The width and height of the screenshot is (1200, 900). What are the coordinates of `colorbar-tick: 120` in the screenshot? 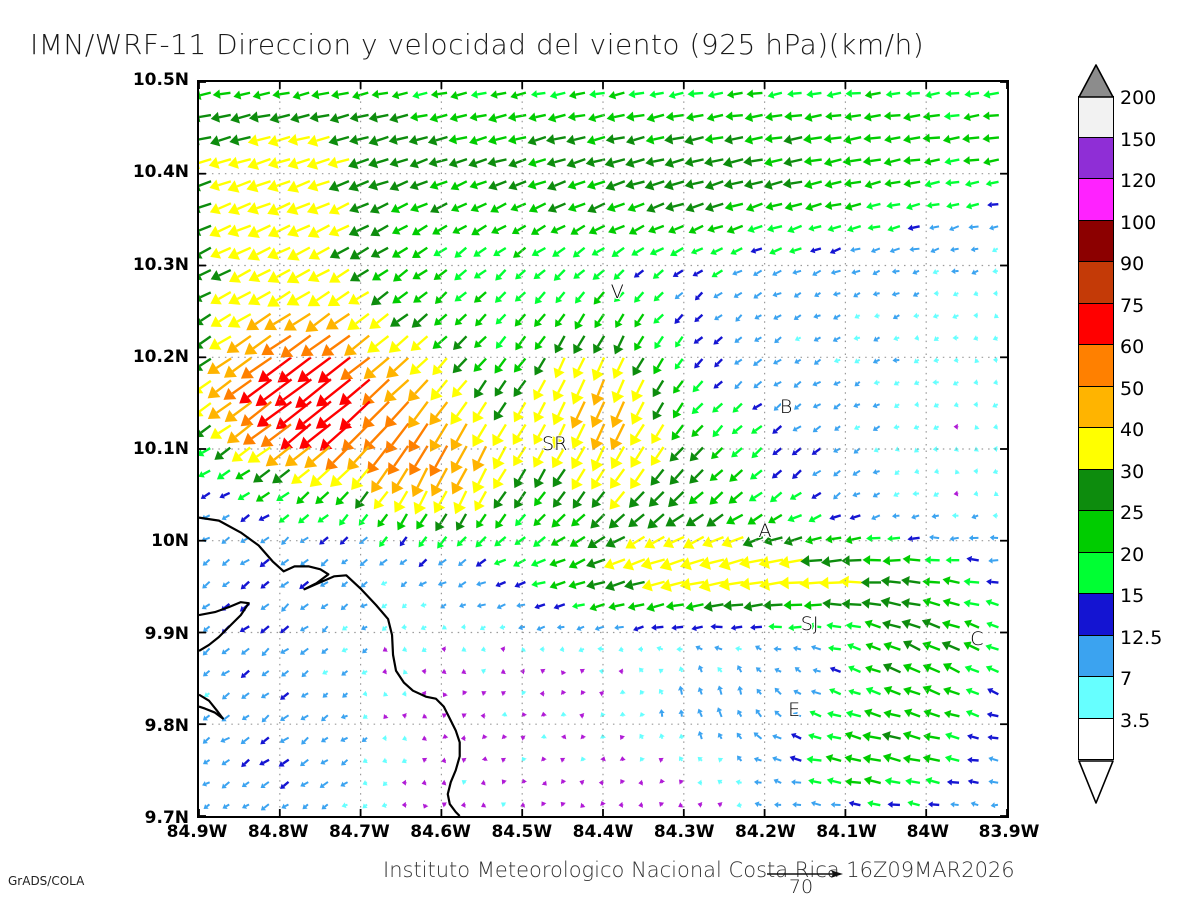 It's located at (1138, 181).